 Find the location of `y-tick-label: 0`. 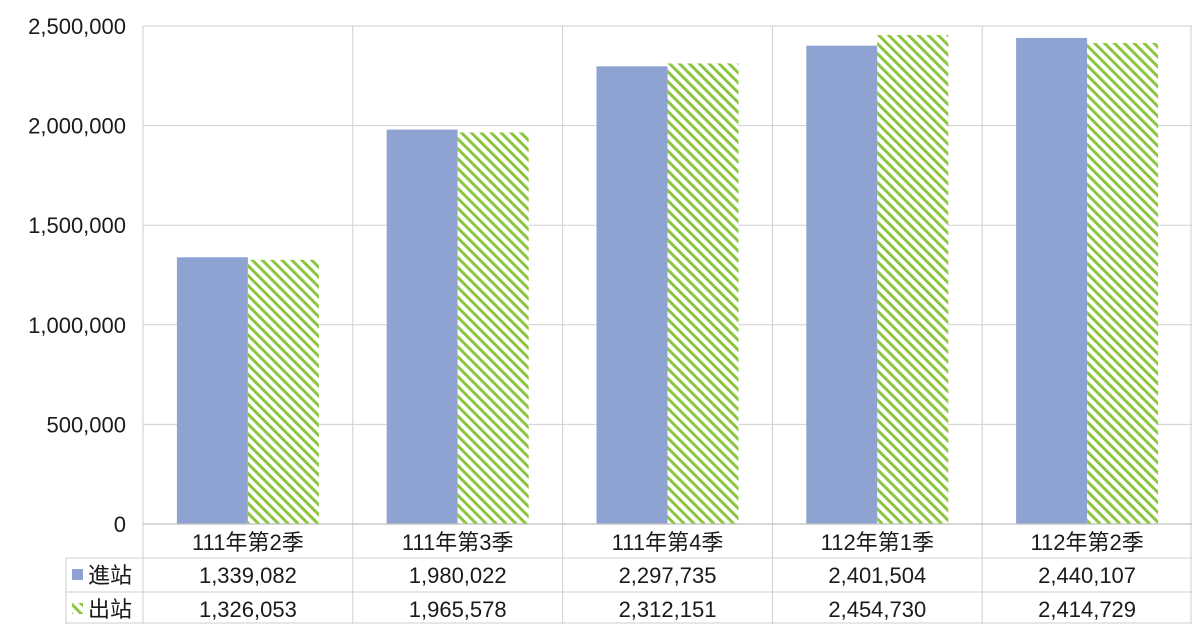

y-tick-label: 0 is located at coordinates (120, 524).